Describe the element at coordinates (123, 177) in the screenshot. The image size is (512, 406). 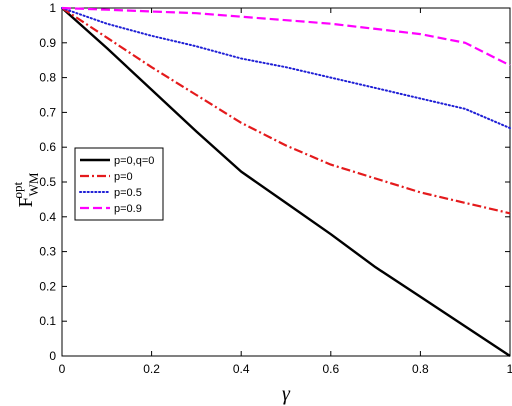
I see `legend-label-1: p=0` at that location.